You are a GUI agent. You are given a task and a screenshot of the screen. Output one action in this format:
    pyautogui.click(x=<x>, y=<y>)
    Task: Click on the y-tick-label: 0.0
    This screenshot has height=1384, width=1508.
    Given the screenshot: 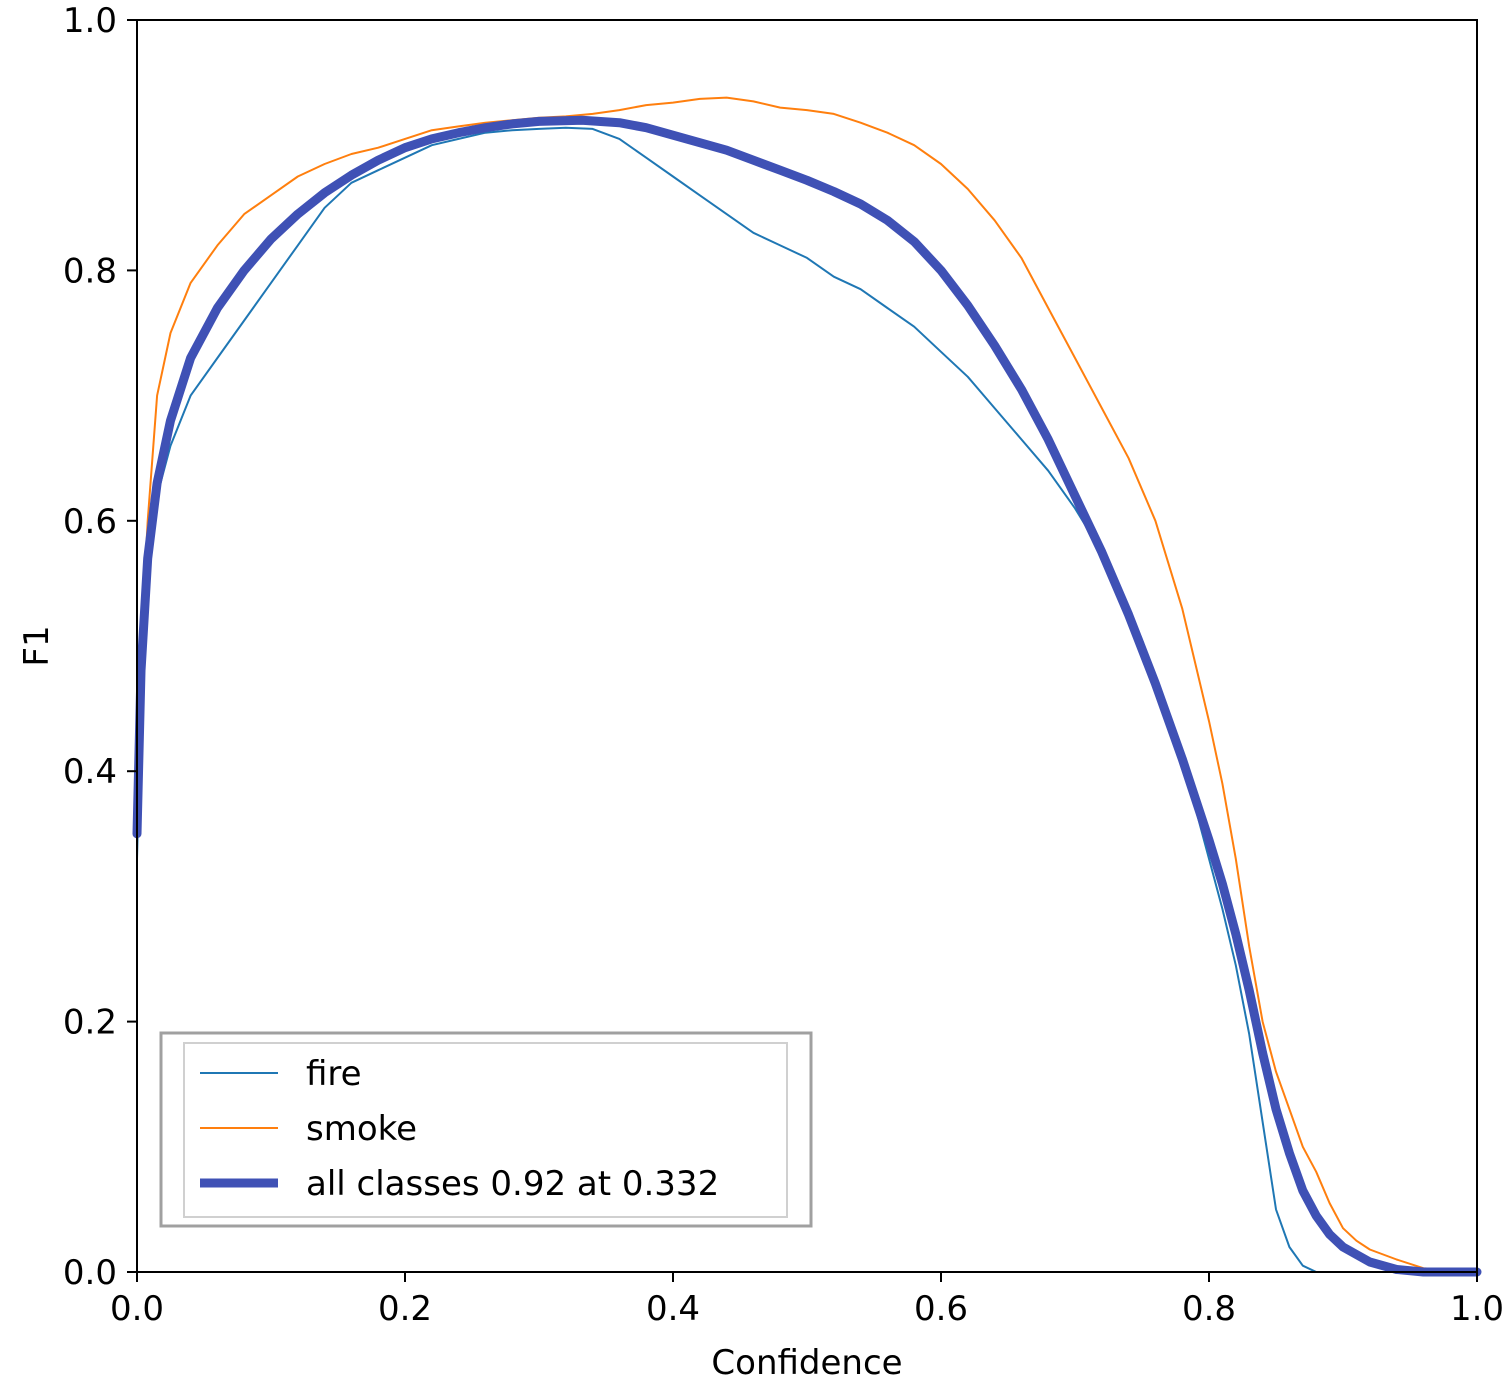 What is the action you would take?
    pyautogui.click(x=90, y=1273)
    